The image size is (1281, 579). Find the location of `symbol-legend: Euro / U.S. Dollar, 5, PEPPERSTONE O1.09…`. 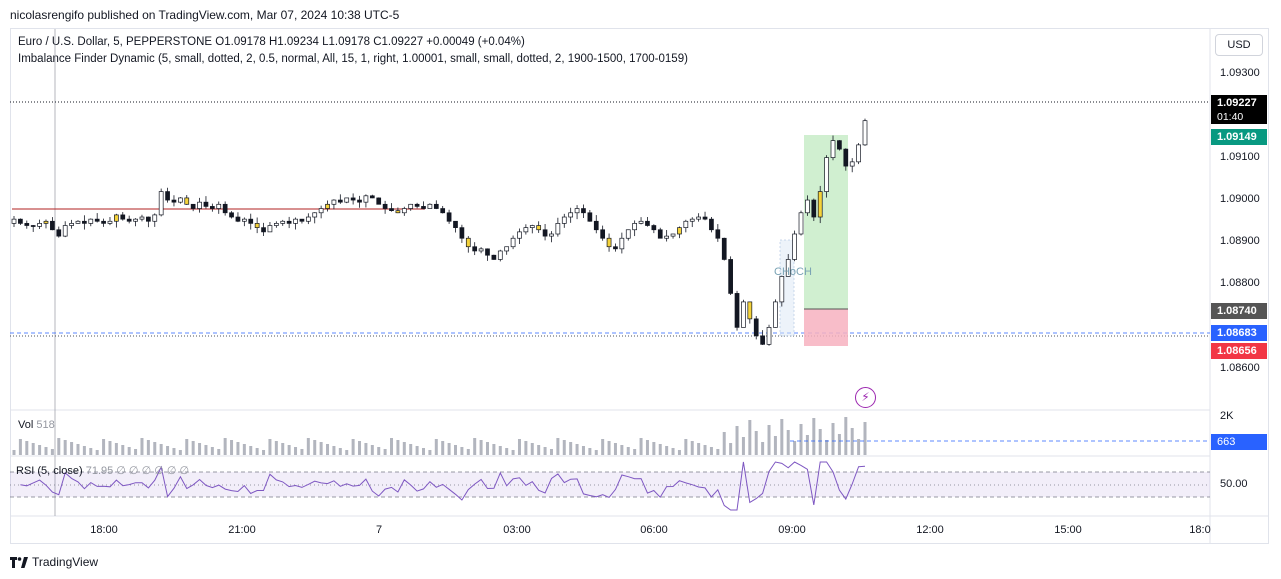

symbol-legend: Euro / U.S. Dollar, 5, PEPPERSTONE O1.09… is located at coordinates (271, 42).